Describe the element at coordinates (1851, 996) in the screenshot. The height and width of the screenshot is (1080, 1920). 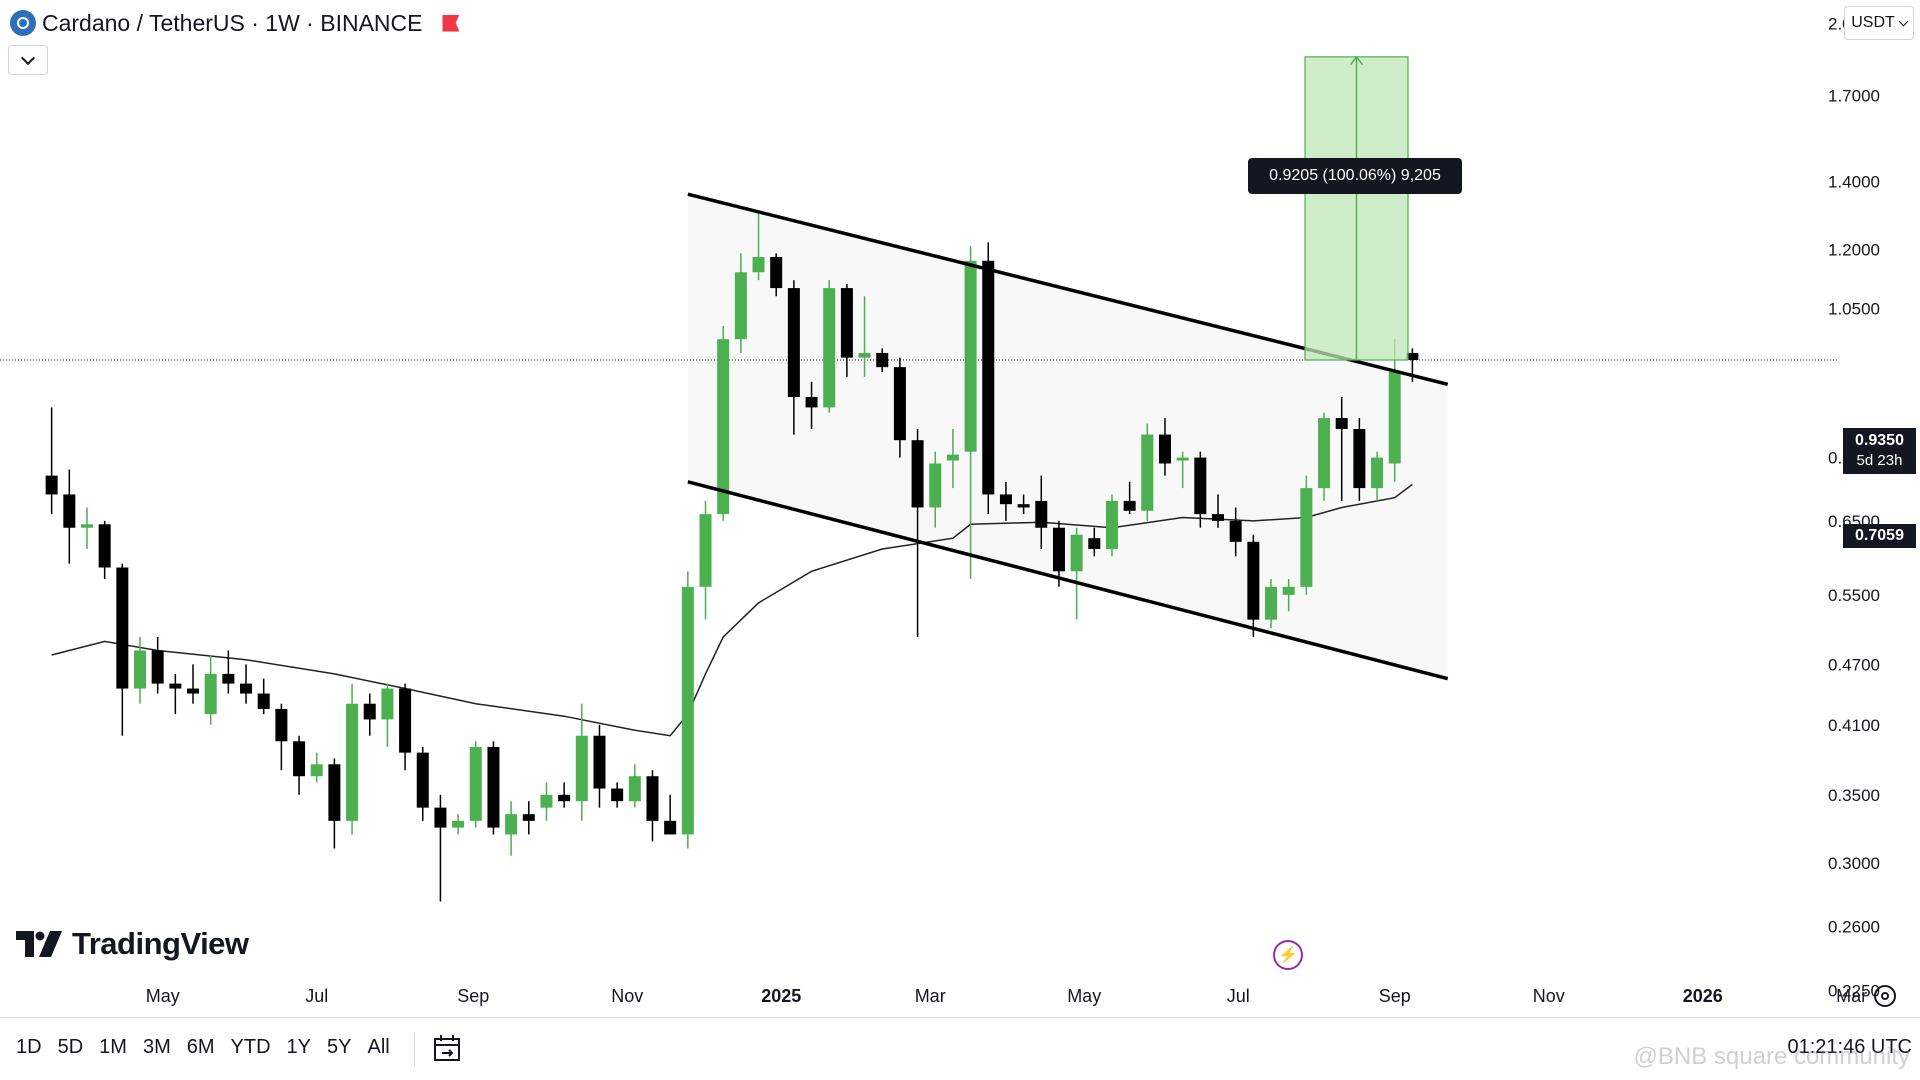
I see `x-tick-label: Mar` at that location.